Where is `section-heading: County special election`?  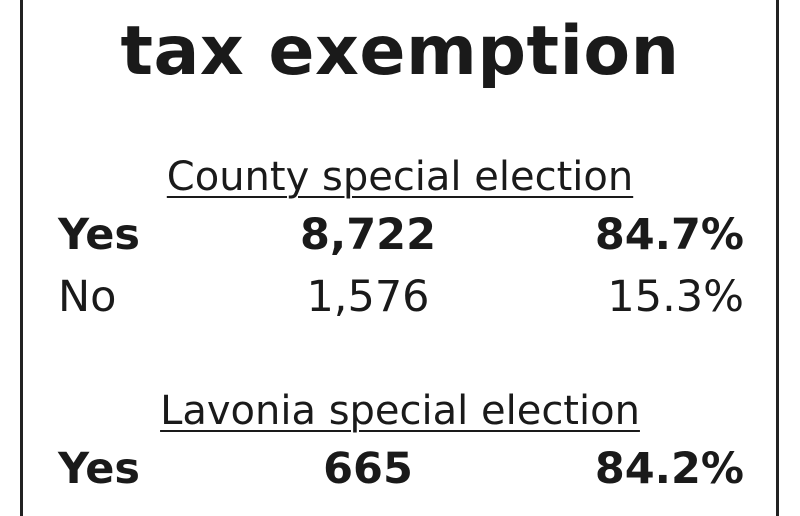 section-heading: County special election is located at coordinates (400, 177).